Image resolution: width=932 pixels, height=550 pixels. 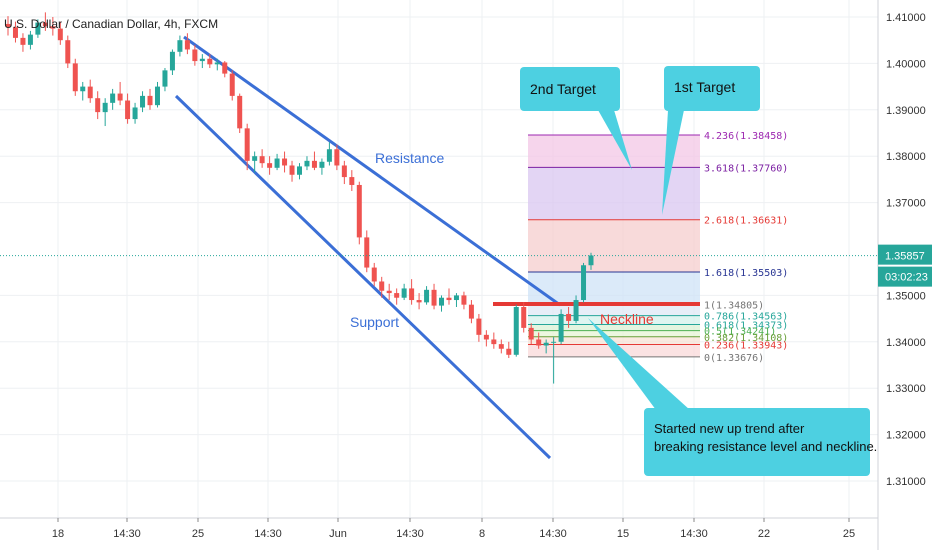 I want to click on countdown-tag, so click(x=905, y=276).